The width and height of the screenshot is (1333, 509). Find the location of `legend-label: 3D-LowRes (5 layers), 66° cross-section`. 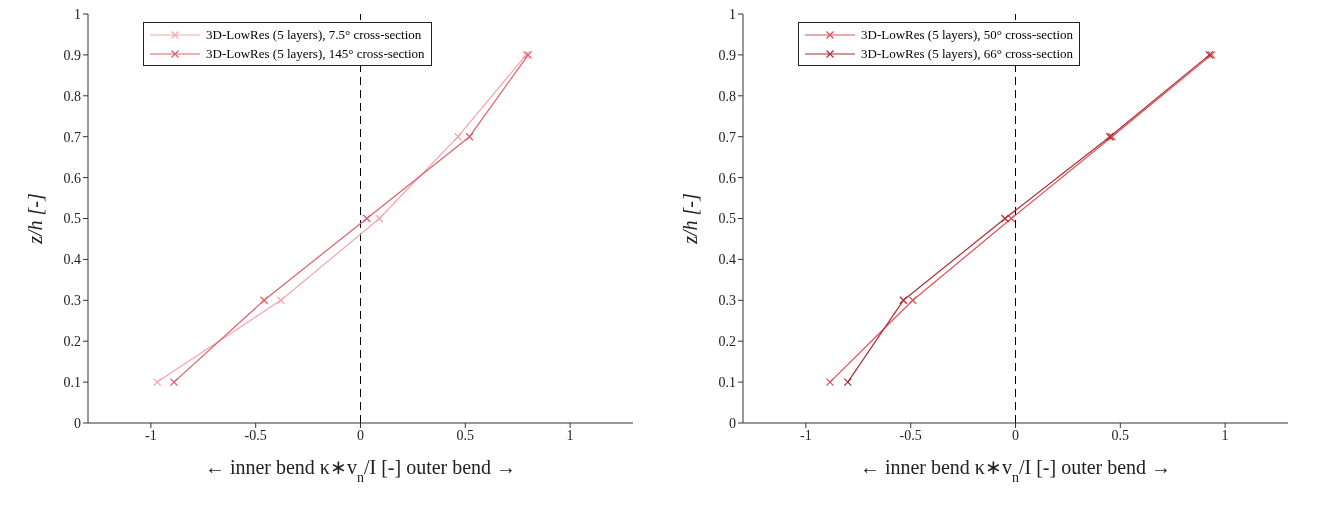

legend-label: 3D-LowRes (5 layers), 66° cross-section is located at coordinates (967, 54).